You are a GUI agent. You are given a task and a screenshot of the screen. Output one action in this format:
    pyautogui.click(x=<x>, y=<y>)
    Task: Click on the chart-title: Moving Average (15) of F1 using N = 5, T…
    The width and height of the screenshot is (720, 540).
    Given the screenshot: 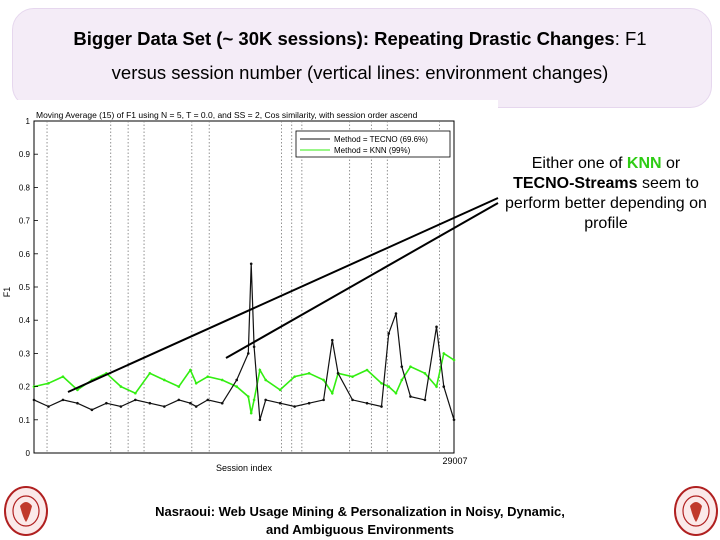 What is the action you would take?
    pyautogui.click(x=227, y=115)
    